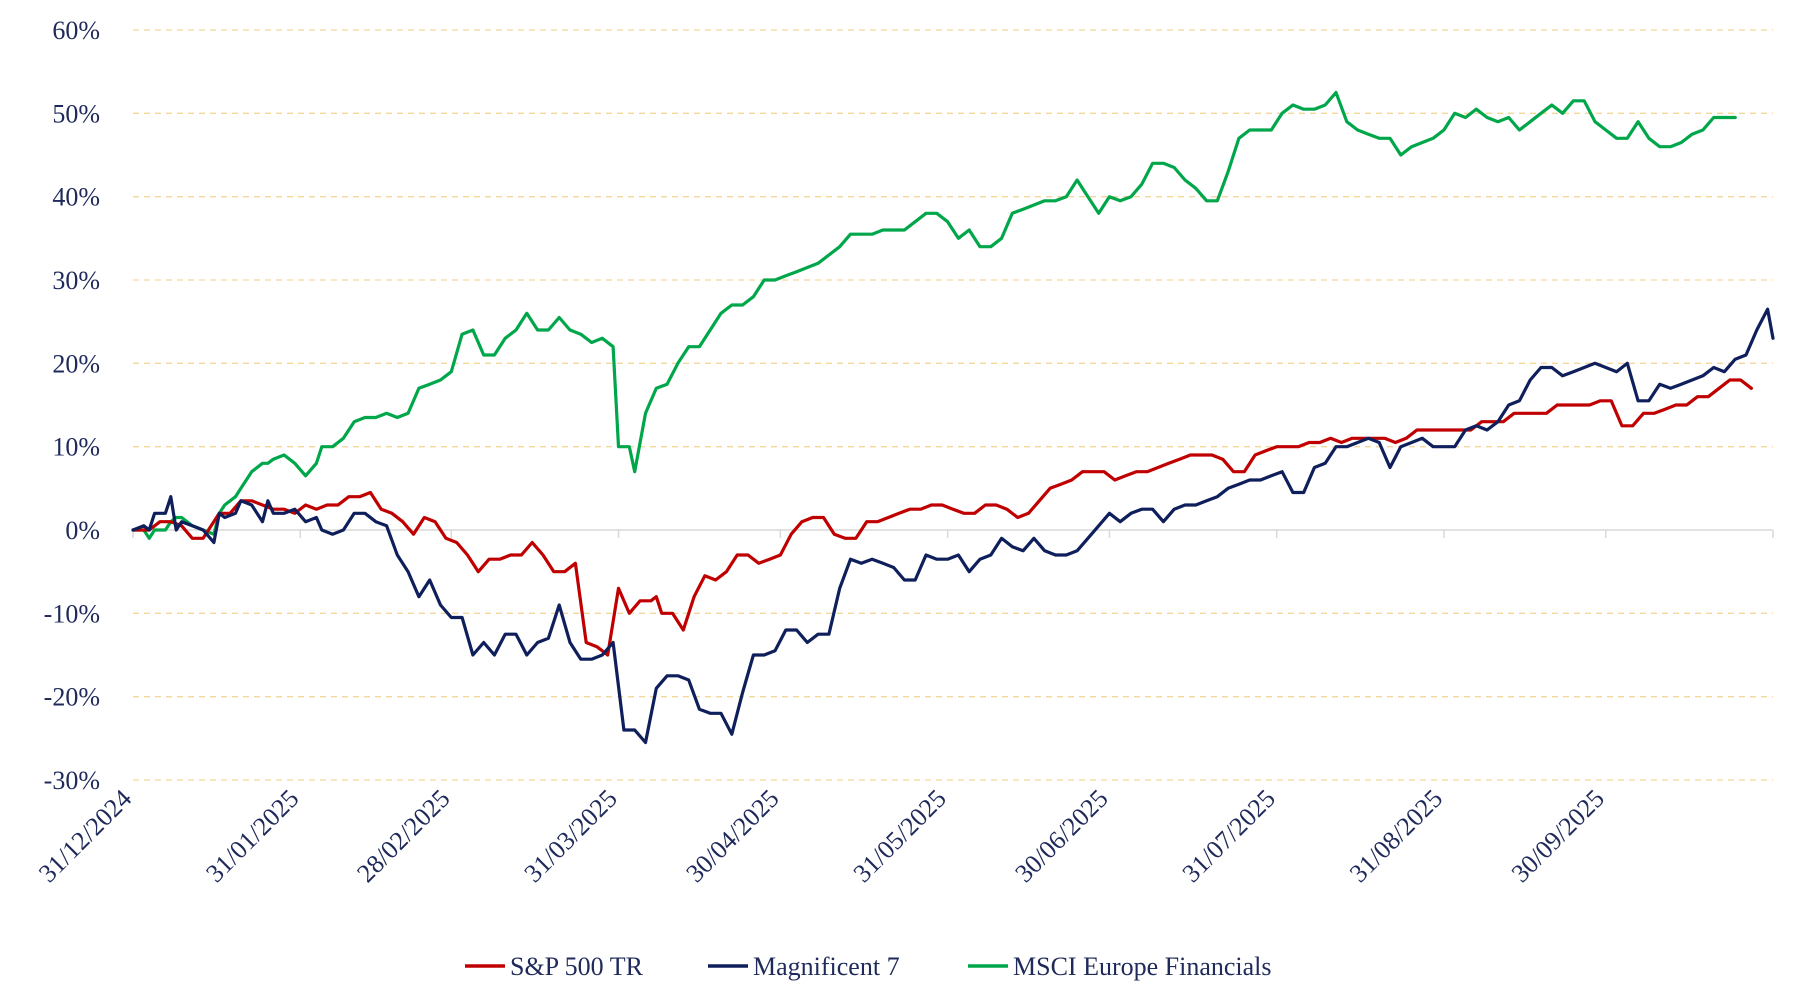  Describe the element at coordinates (1229, 836) in the screenshot. I see `x-tick-label: 31/07/2025` at that location.